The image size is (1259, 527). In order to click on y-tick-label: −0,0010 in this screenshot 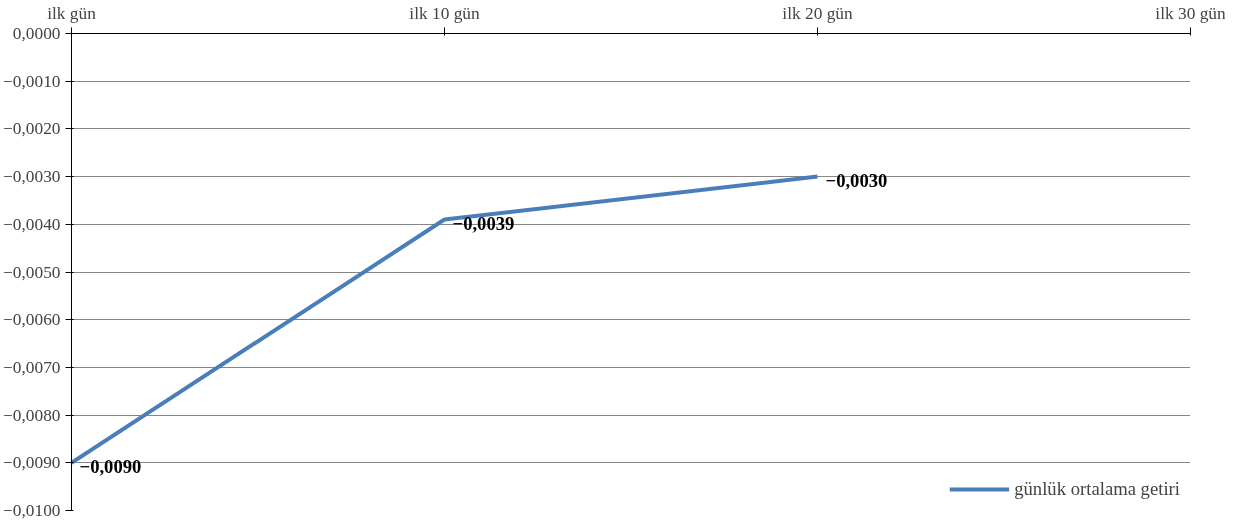, I will do `click(32, 81)`.